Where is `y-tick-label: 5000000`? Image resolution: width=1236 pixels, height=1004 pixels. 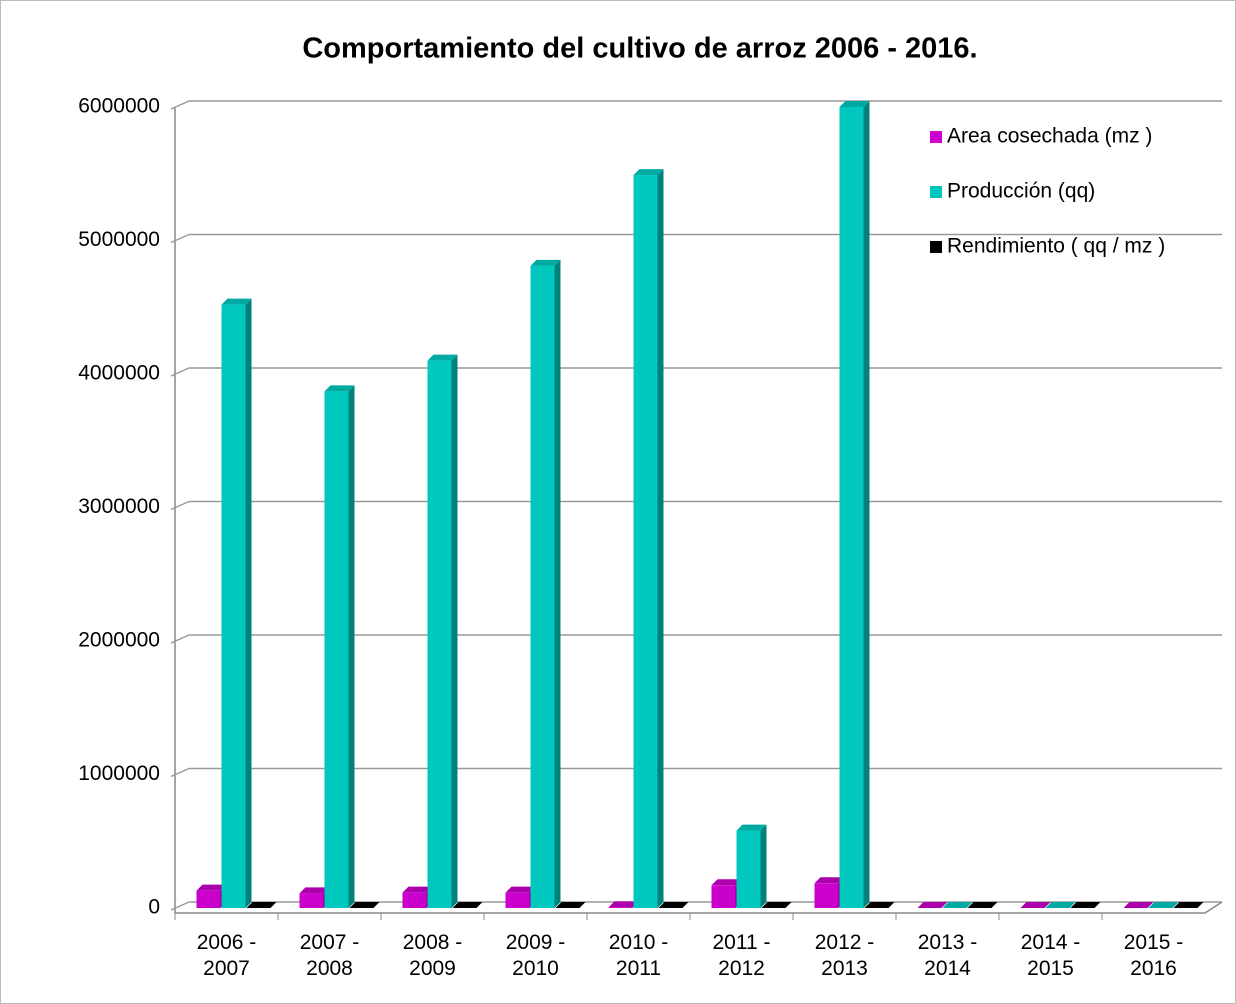 y-tick-label: 5000000 is located at coordinates (119, 239).